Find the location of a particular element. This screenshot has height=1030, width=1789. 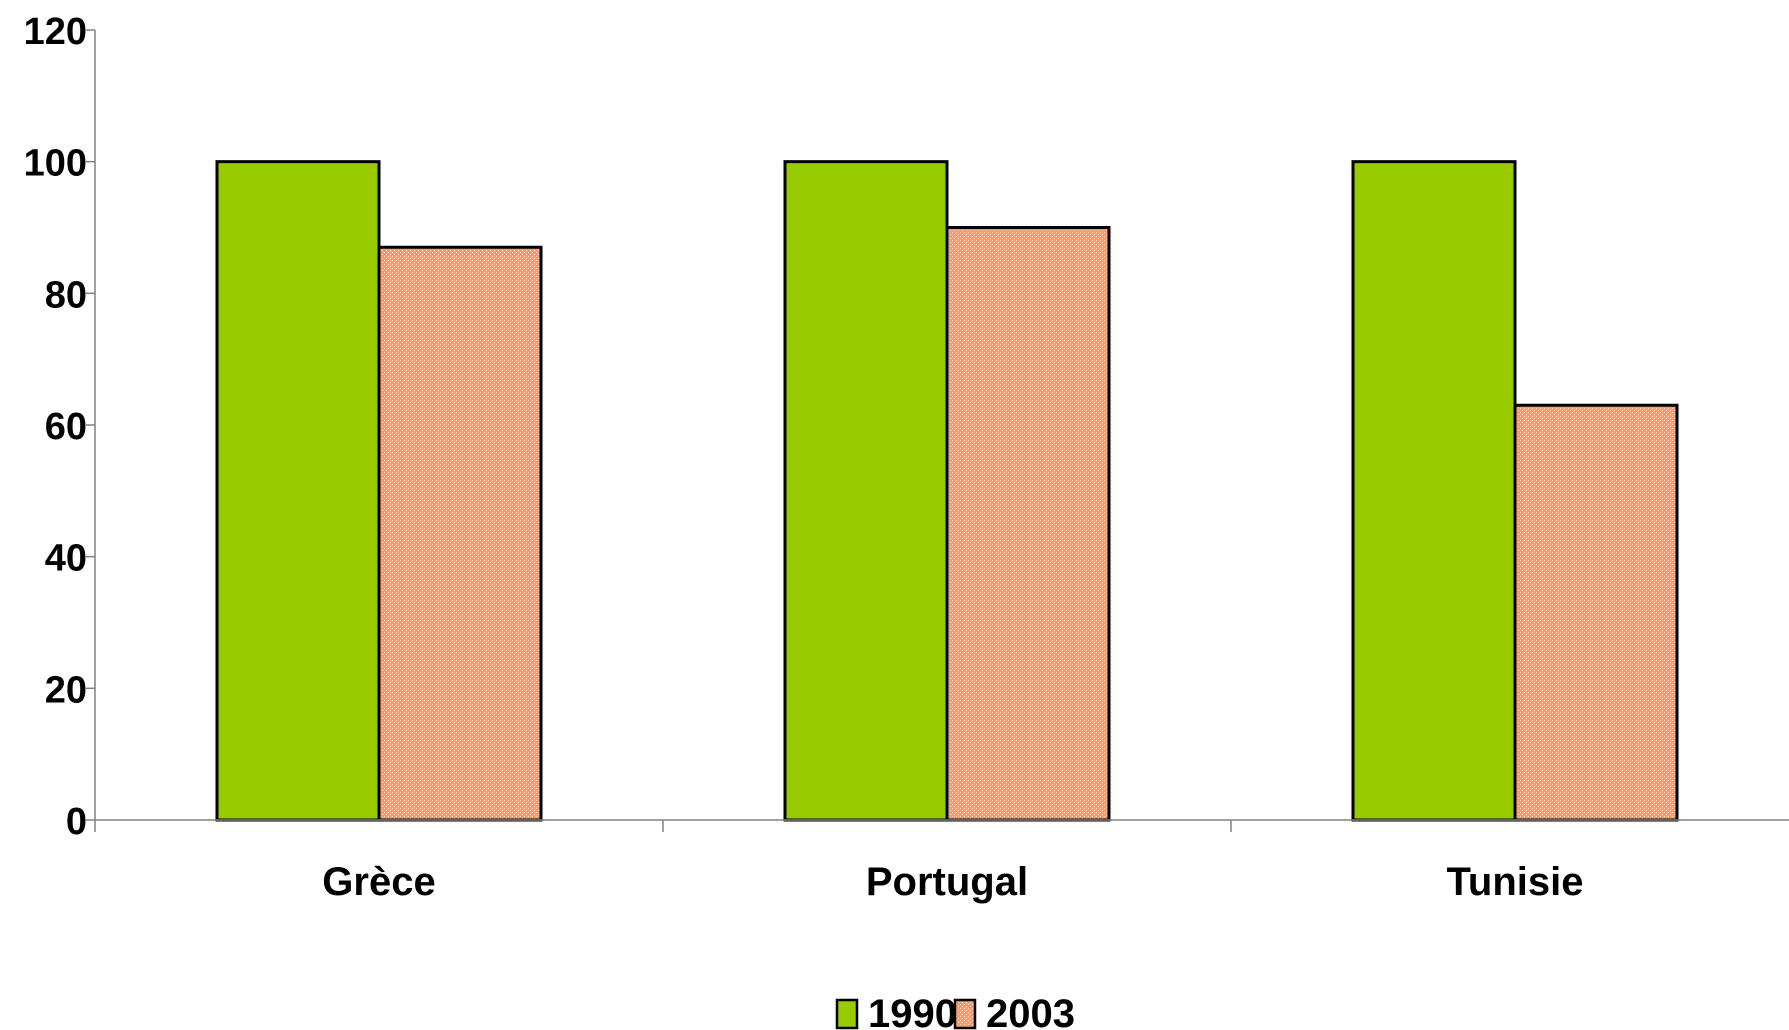

legend-label-1990: 1990 is located at coordinates (912, 1011).